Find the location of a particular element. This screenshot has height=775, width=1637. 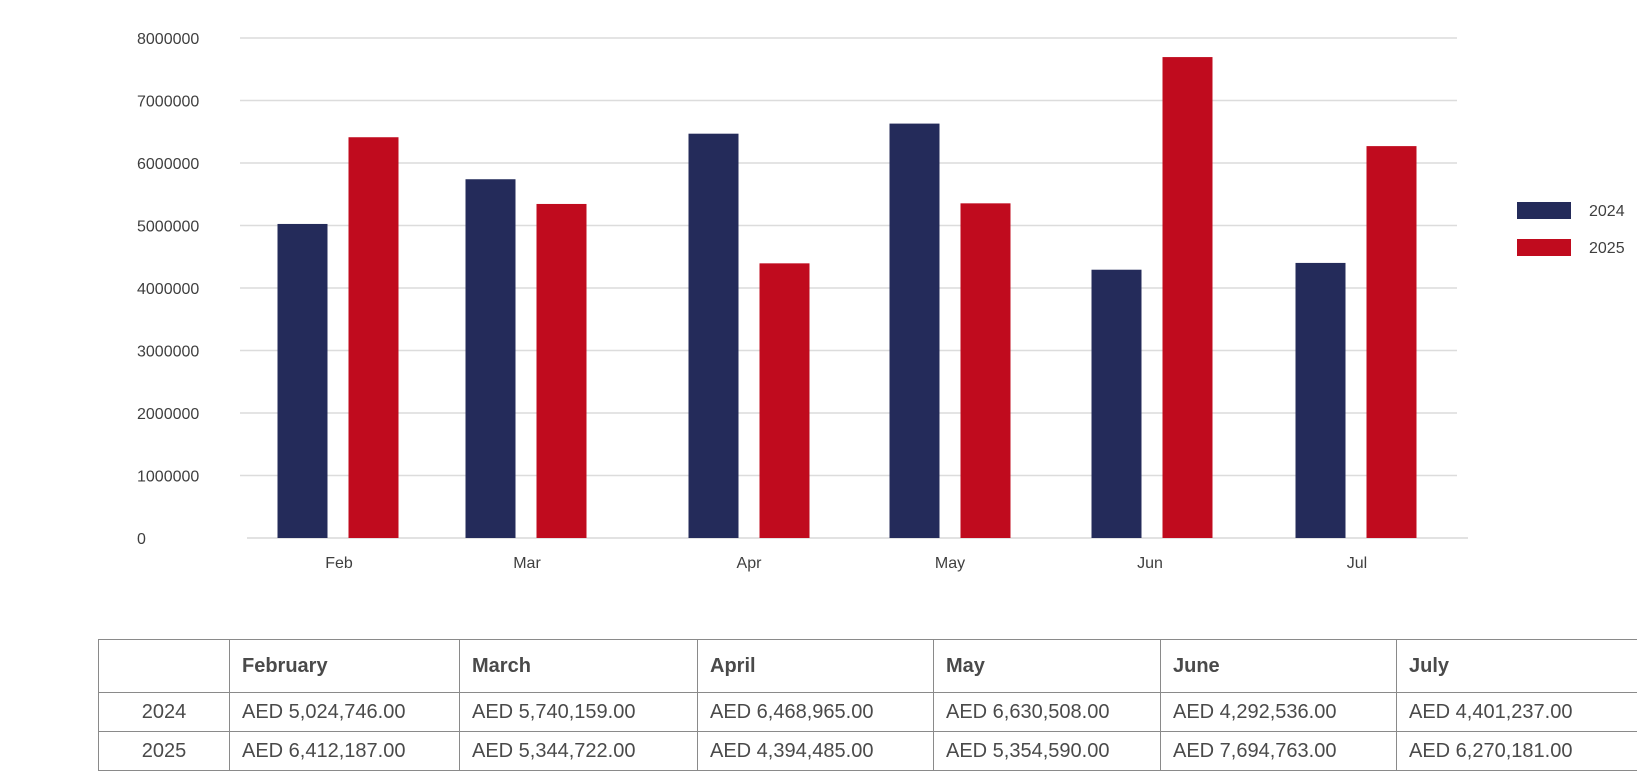

legend-label: 2024 is located at coordinates (1607, 211).